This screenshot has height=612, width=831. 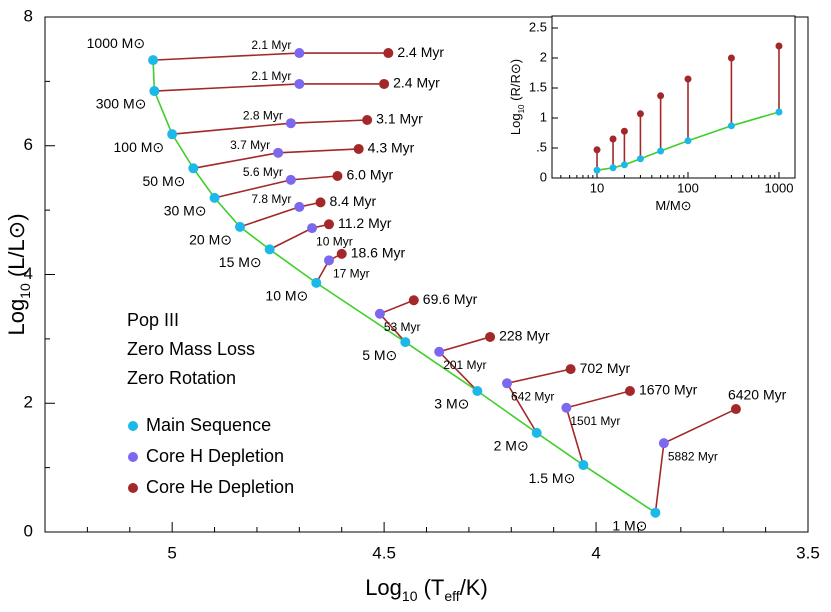 What do you see at coordinates (532, 396) in the screenshot?
I see `h-depletion-label: 642 Myr` at bounding box center [532, 396].